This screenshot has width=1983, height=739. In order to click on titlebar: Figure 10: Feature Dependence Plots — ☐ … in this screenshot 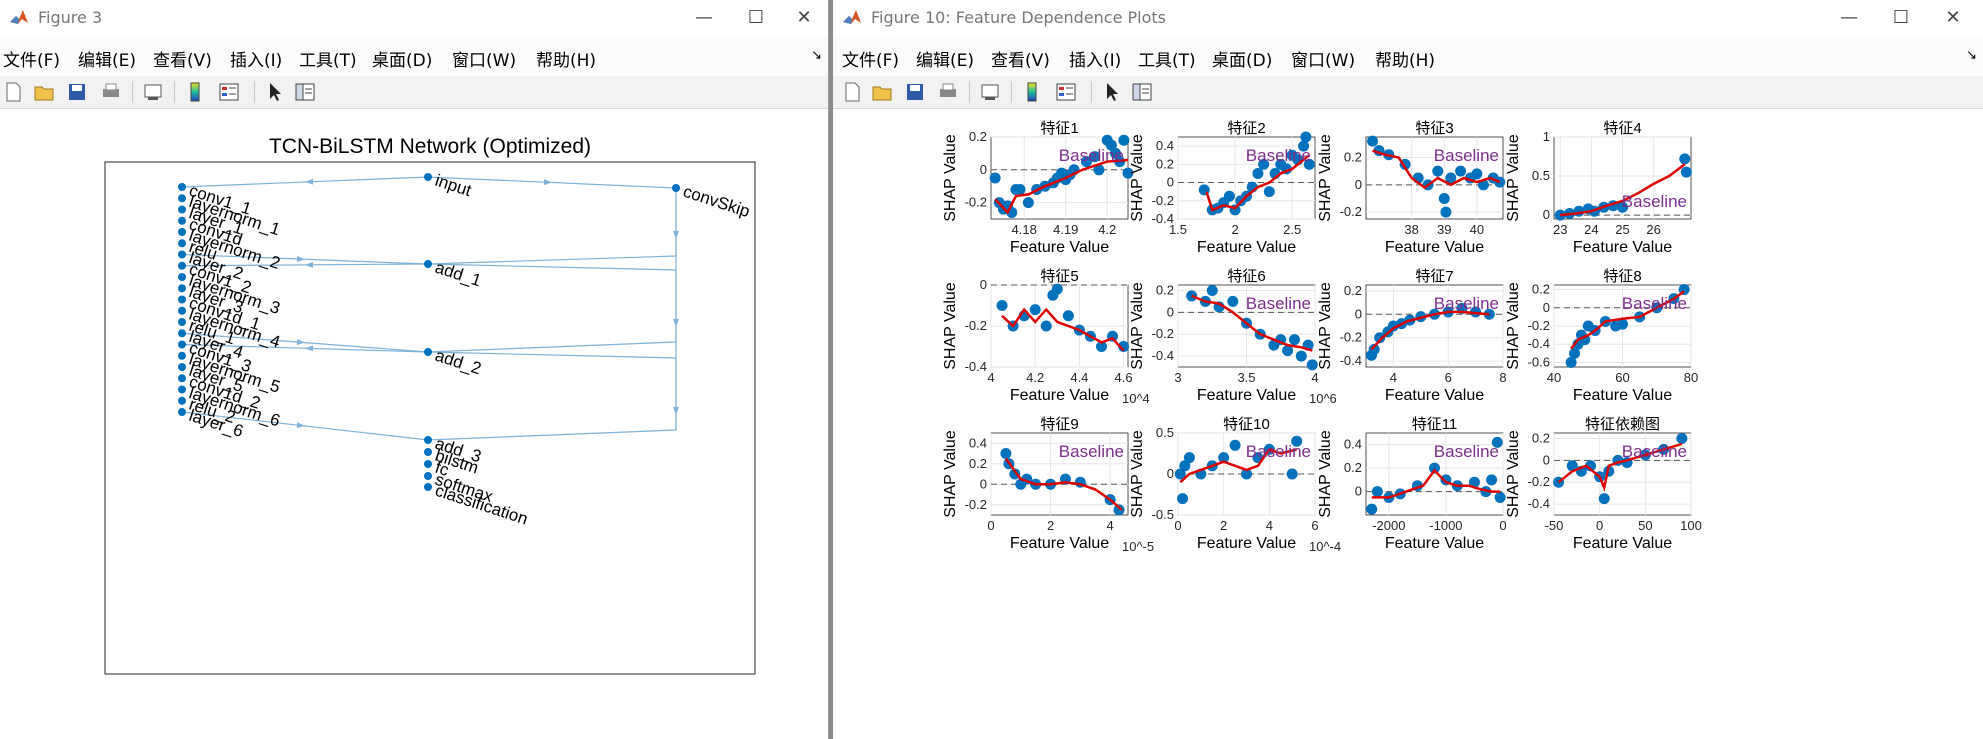, I will do `click(1408, 18)`.